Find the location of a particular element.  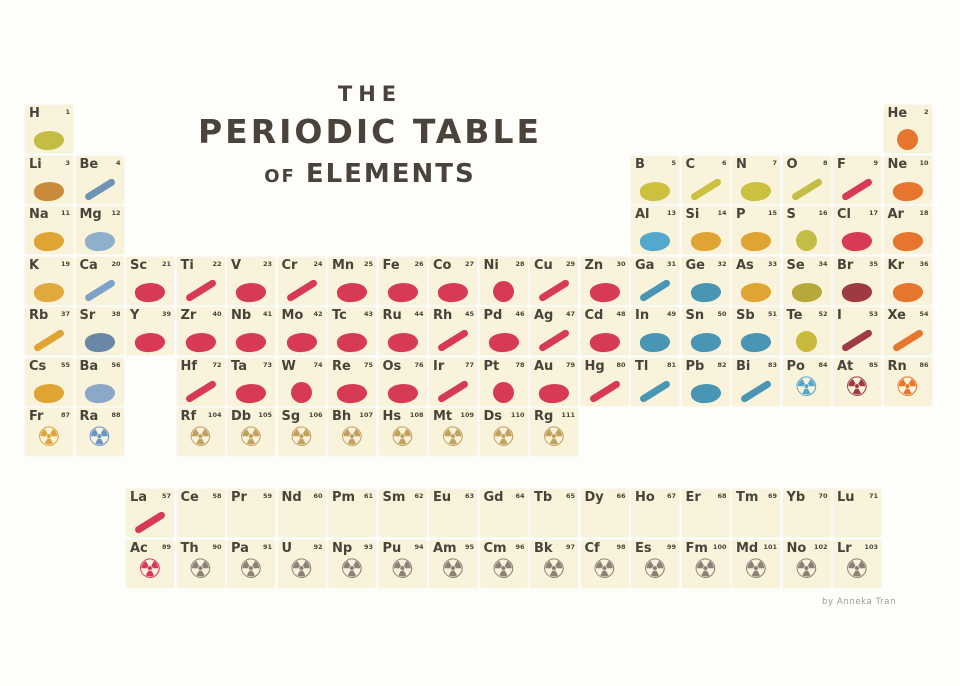

element-cell-tc: Tc 43 is located at coordinates (352, 331).